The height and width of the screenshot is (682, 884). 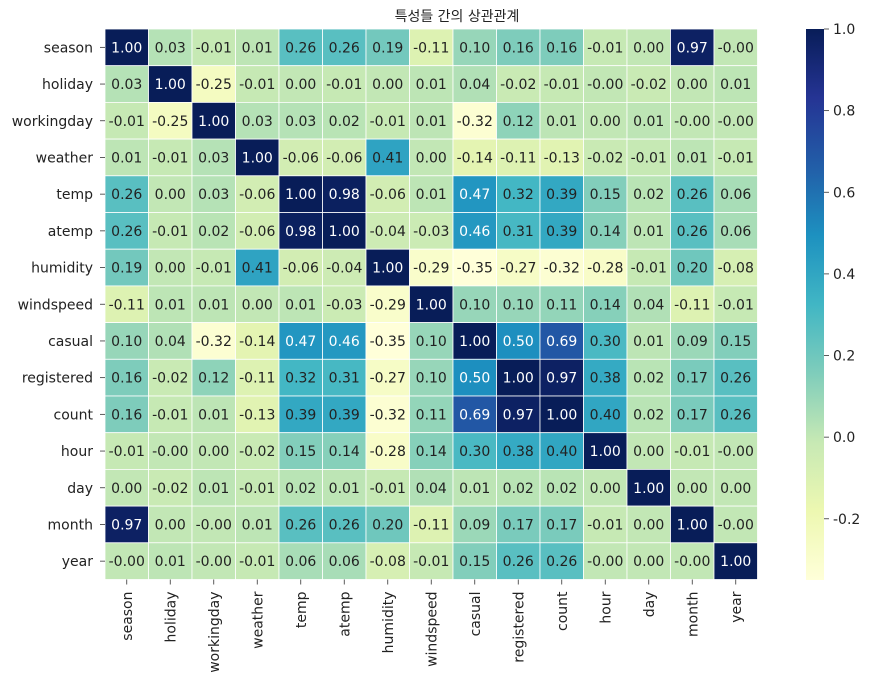 I want to click on heatmap-cell-value-holiday-temp: 0.00, so click(x=300, y=85).